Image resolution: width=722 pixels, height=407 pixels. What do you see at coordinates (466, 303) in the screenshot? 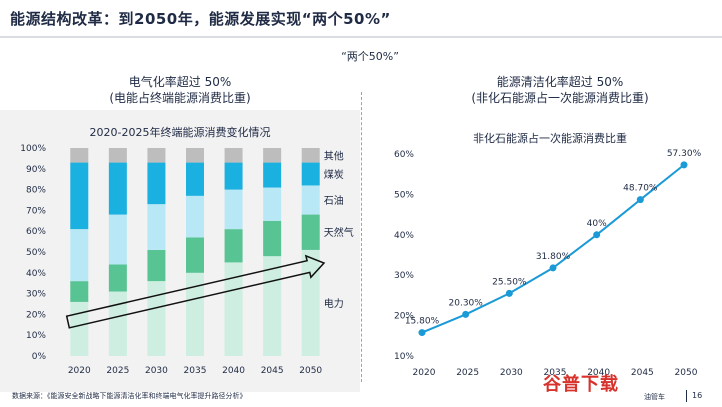
I see `data-label: 20.30%` at bounding box center [466, 303].